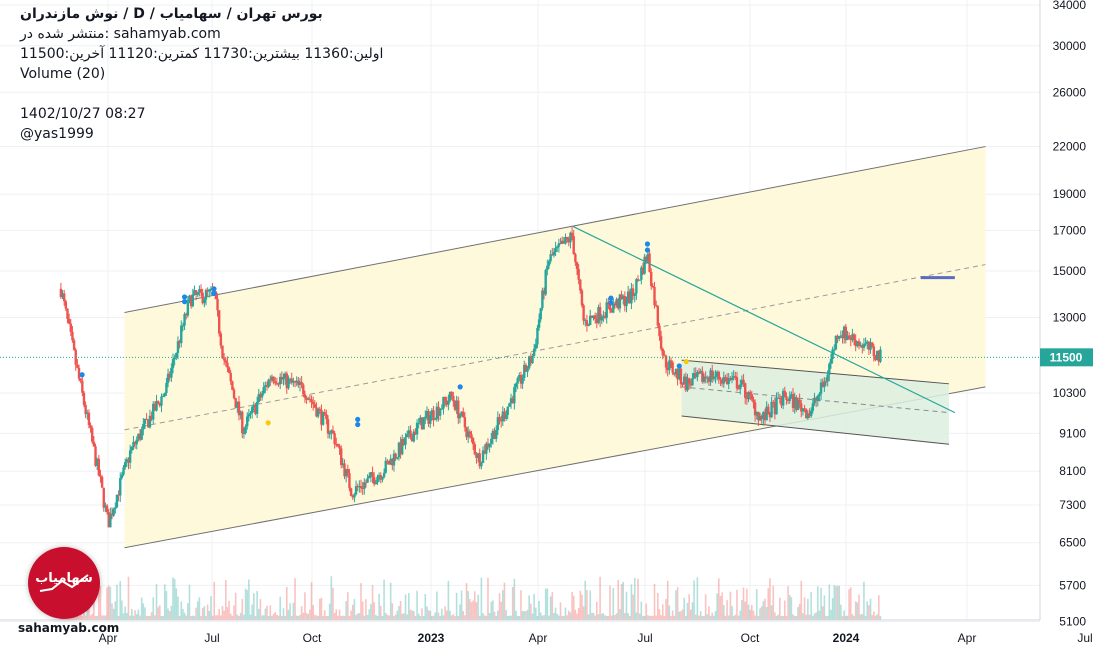 This screenshot has width=1093, height=650. I want to click on y-tick-label: 10300, so click(1070, 393).